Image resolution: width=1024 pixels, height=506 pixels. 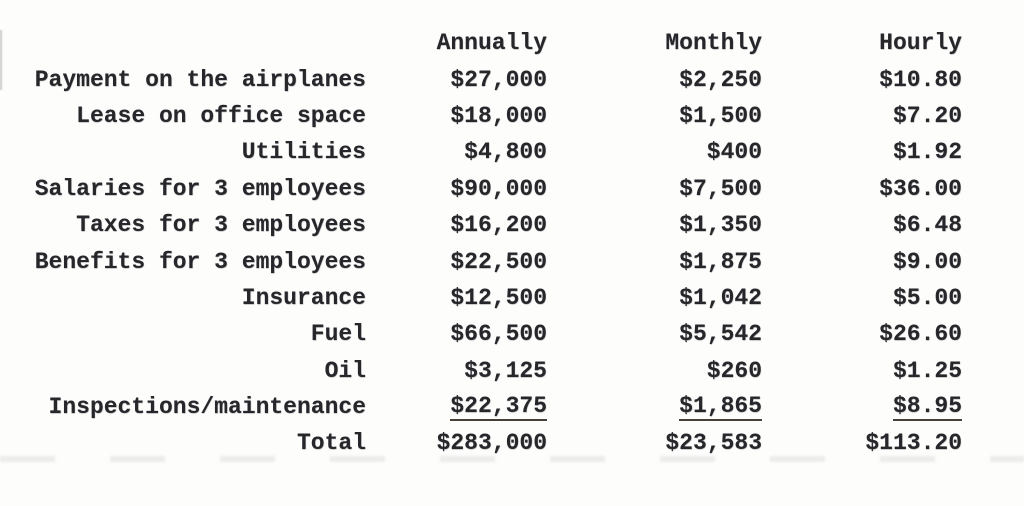 I want to click on monthly-value: $1,042, so click(x=720, y=297).